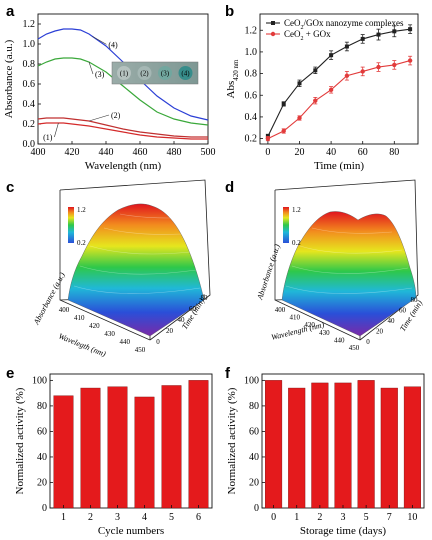 The height and width of the screenshot is (540, 432). I want to click on time-tick-label: 0, so click(158, 342).